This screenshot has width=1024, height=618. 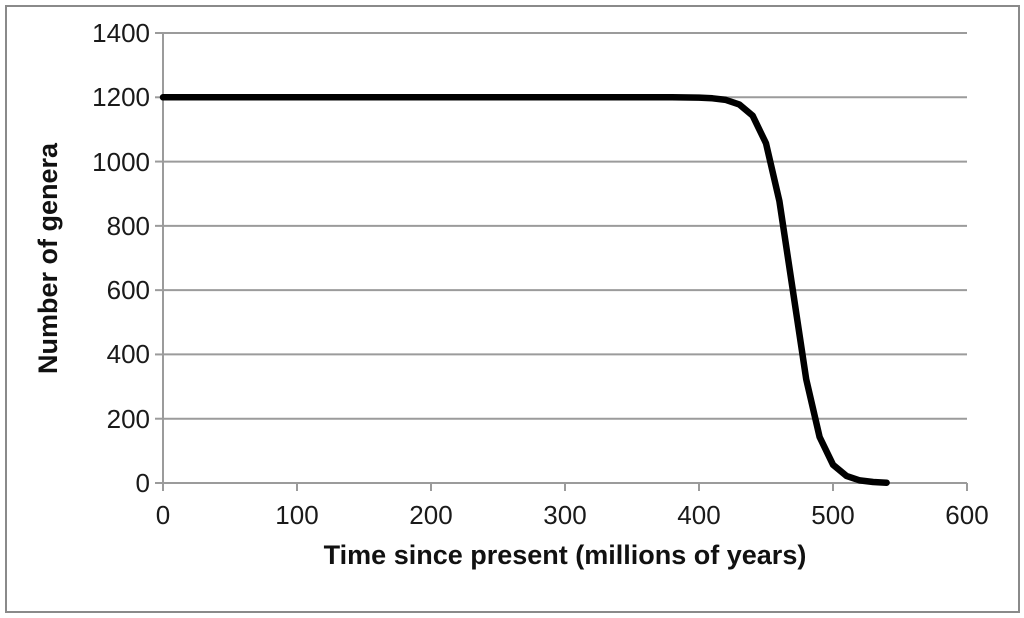 I want to click on x-tick-label: 300, so click(x=565, y=515).